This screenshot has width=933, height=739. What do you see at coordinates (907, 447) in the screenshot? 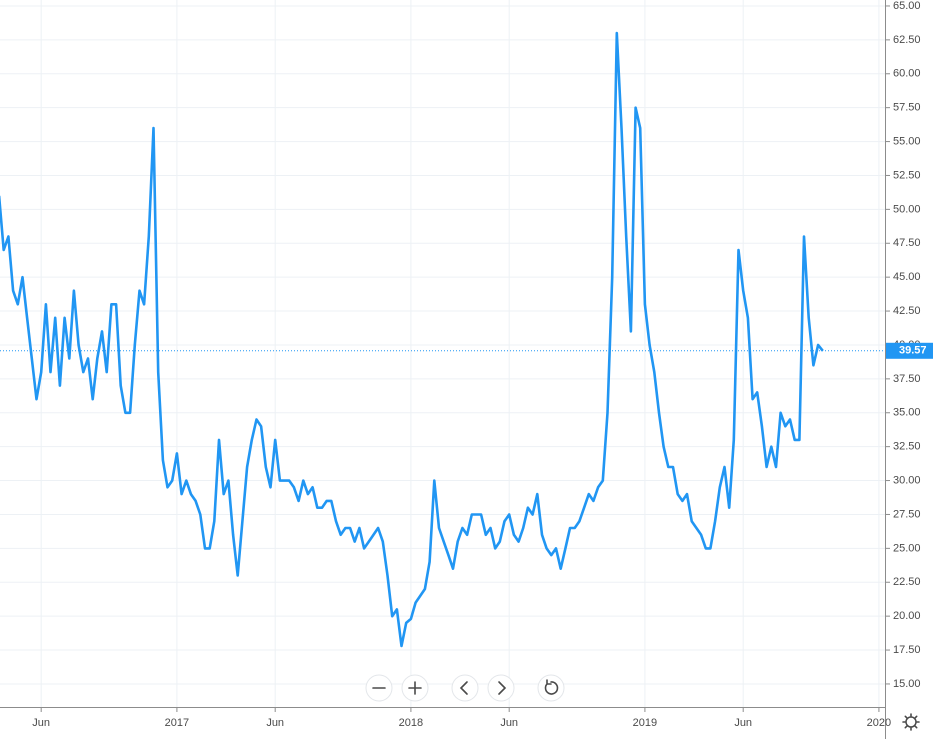
I see `y-tick-label: 32.50` at bounding box center [907, 447].